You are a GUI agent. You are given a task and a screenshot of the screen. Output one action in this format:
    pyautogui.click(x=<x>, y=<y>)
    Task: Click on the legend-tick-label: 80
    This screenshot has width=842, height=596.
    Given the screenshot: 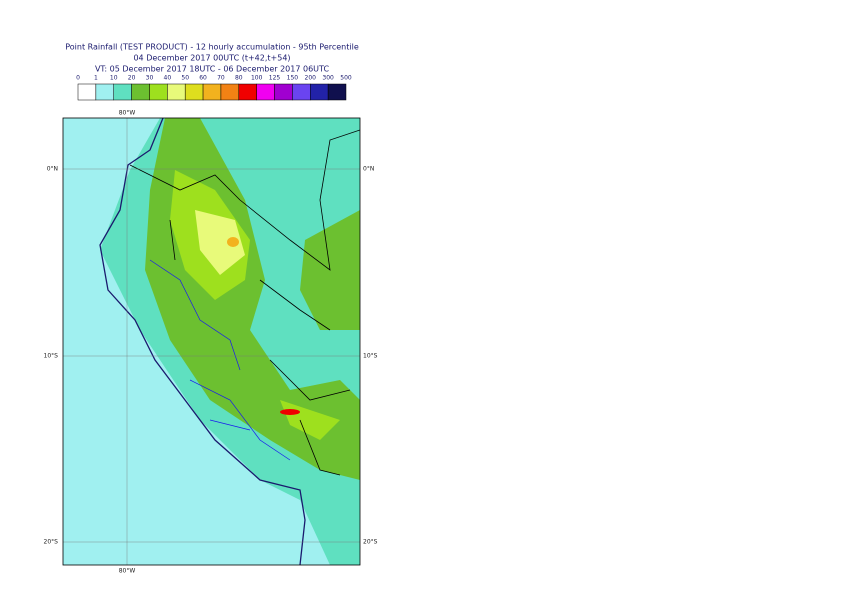 What is the action you would take?
    pyautogui.click(x=239, y=78)
    